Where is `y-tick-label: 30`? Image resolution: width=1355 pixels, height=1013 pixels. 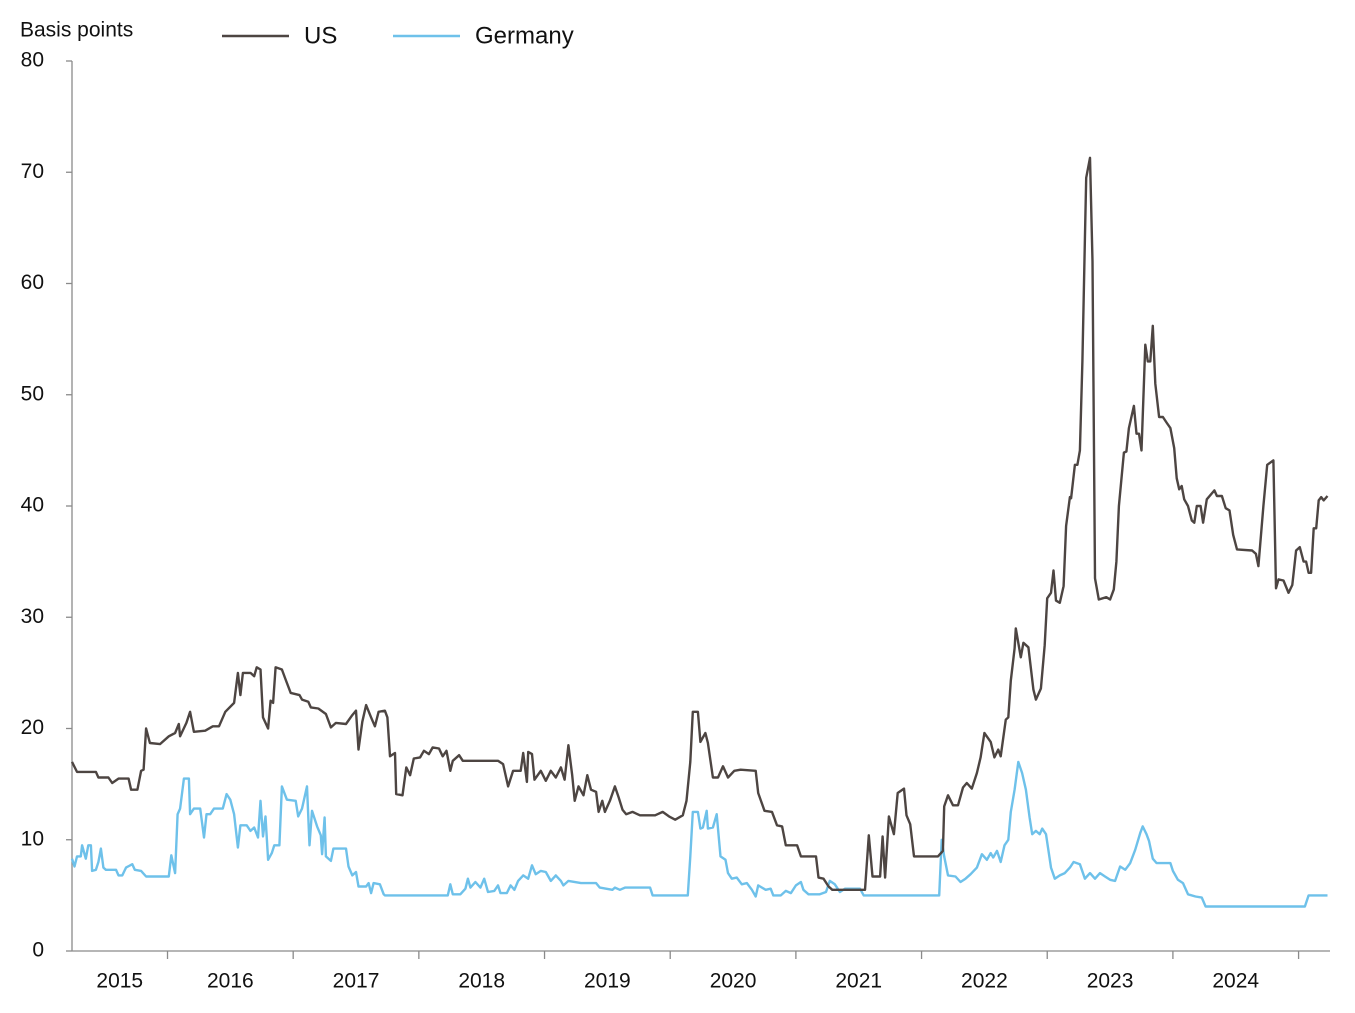
y-tick-label: 30 is located at coordinates (32, 616).